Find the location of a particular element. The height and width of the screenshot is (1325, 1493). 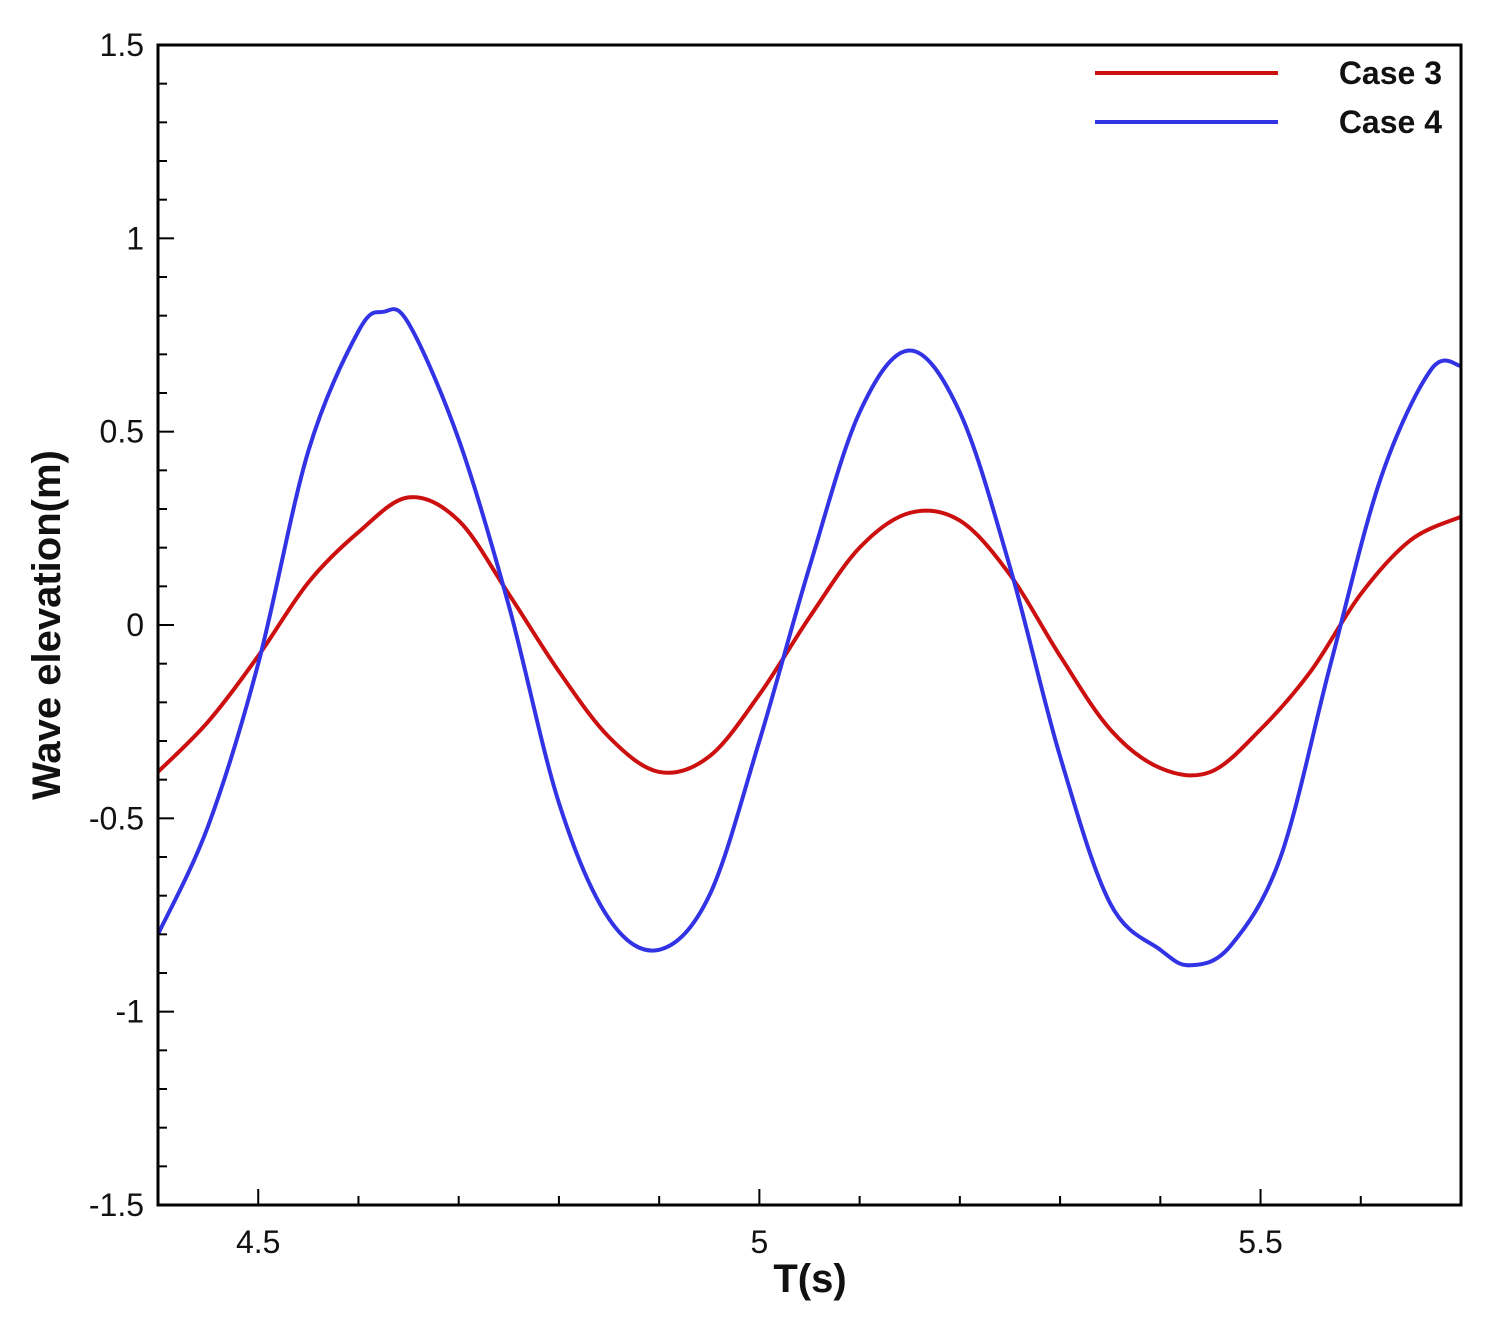

x-tick-label: 5.5 is located at coordinates (1260, 1242).